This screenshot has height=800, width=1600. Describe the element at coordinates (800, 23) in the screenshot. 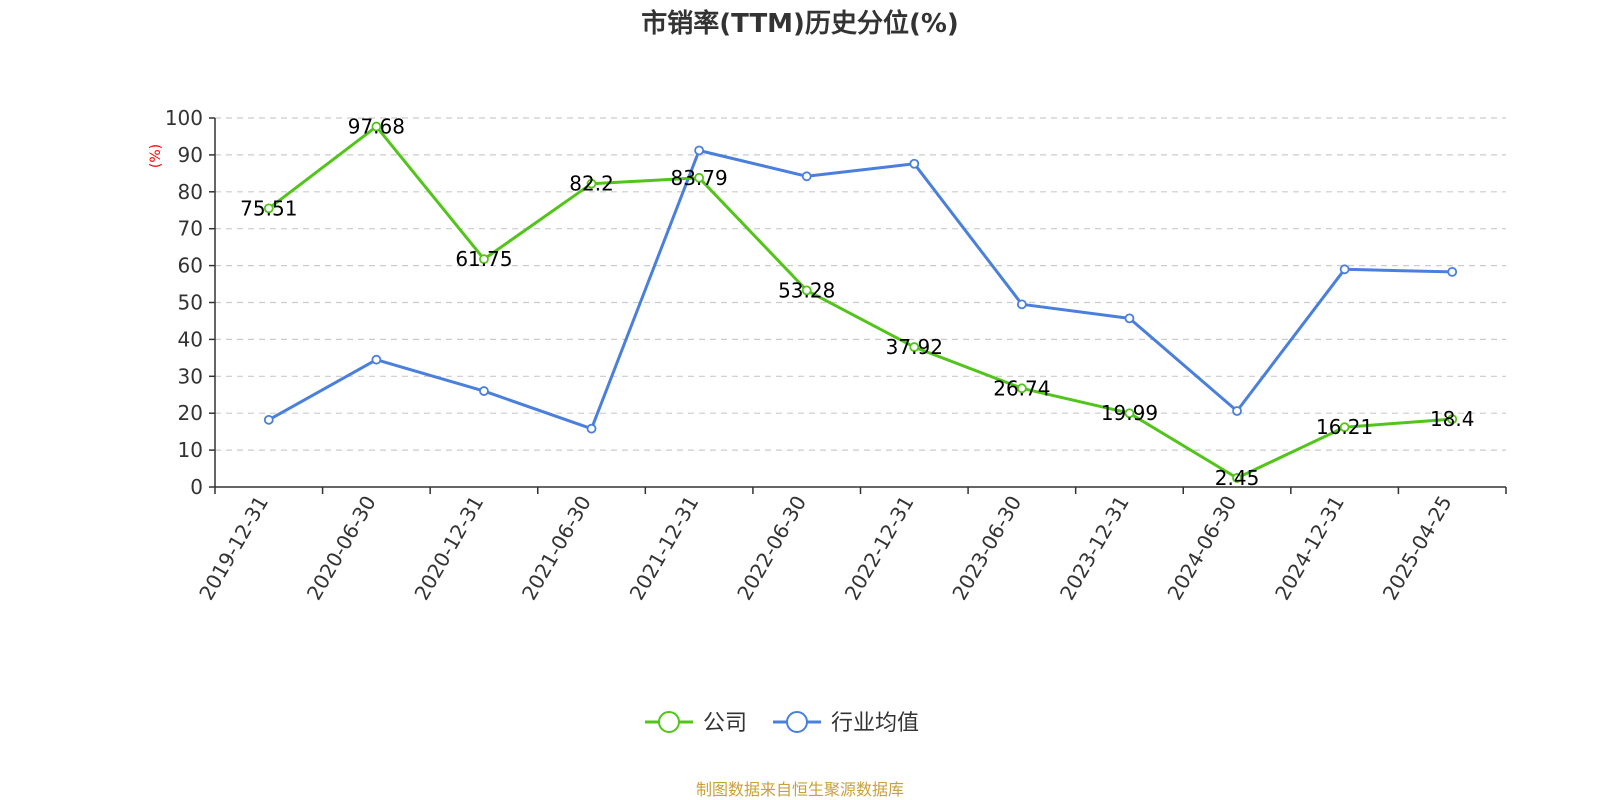

I see `chart-title: 市销率(TTM)历史分位(%)` at that location.